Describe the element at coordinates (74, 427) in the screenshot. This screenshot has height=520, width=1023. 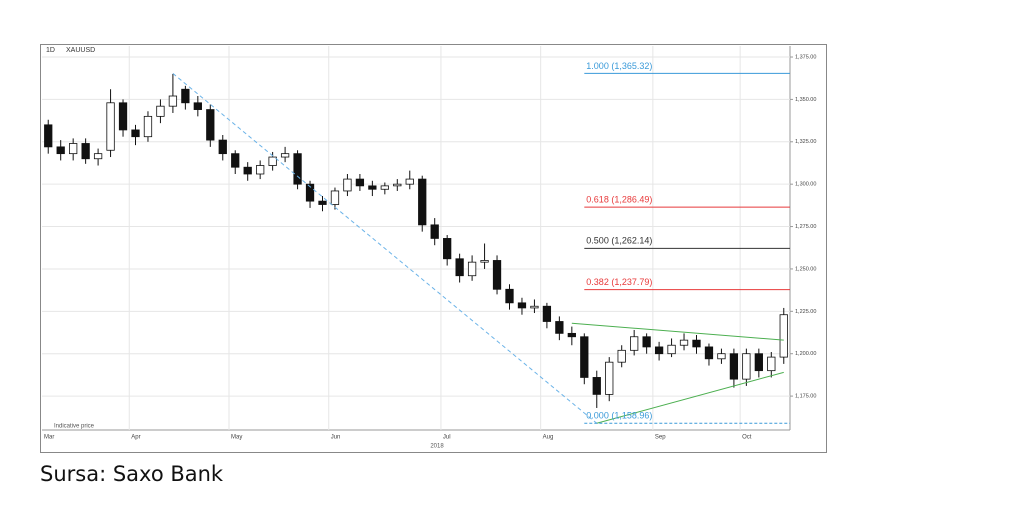
I see `note: Indicative price` at that location.